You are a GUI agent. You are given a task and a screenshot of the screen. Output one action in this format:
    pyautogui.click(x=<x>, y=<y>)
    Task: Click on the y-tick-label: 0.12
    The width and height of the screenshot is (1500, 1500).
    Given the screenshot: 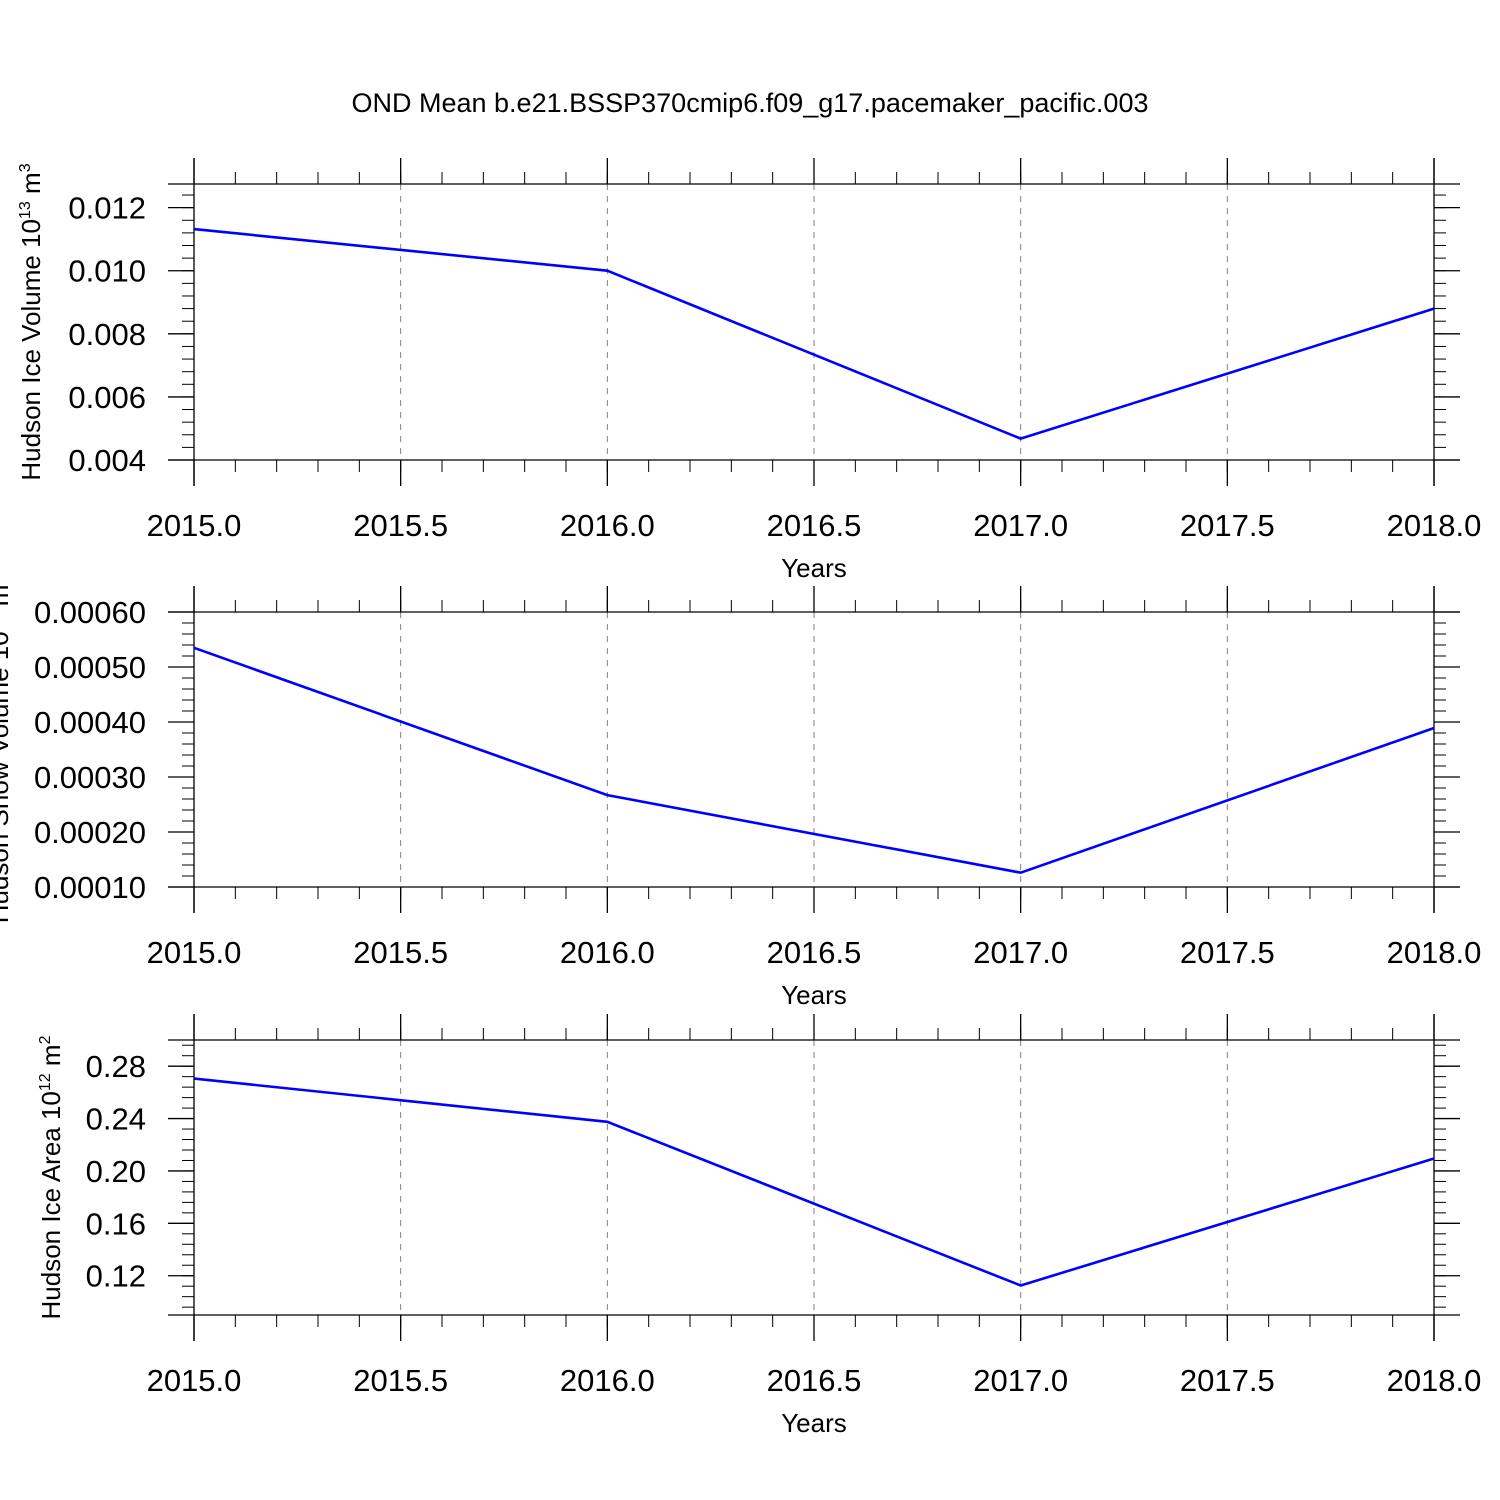 What is the action you would take?
    pyautogui.click(x=116, y=1276)
    